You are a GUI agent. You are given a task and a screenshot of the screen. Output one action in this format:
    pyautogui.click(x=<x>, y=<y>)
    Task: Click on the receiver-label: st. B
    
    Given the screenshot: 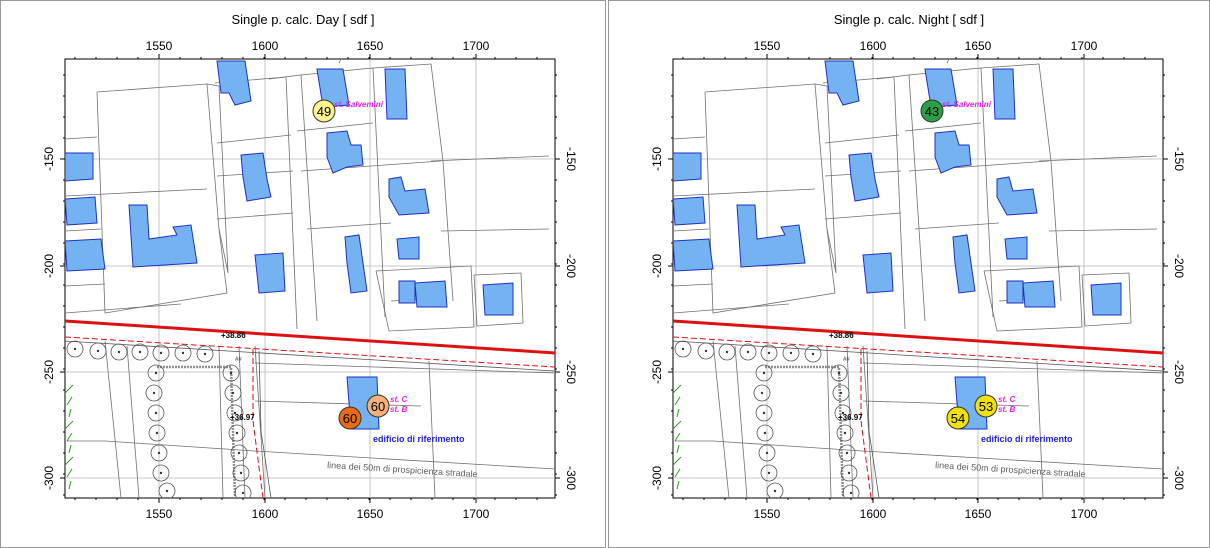 What is the action you would take?
    pyautogui.click(x=399, y=409)
    